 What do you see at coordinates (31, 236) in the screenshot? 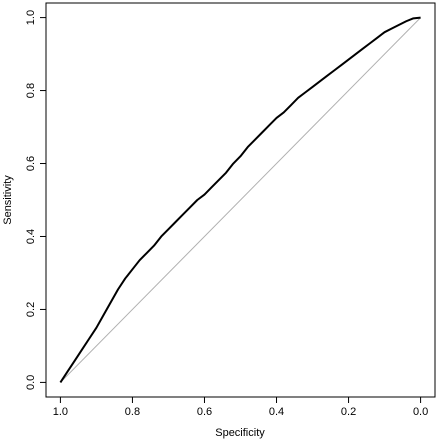
I see `y-tick-label: 0.4` at bounding box center [31, 236].